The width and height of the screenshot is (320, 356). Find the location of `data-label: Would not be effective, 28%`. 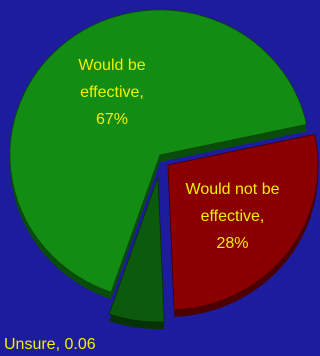

data-label: Would not be effective, 28% is located at coordinates (232, 216).